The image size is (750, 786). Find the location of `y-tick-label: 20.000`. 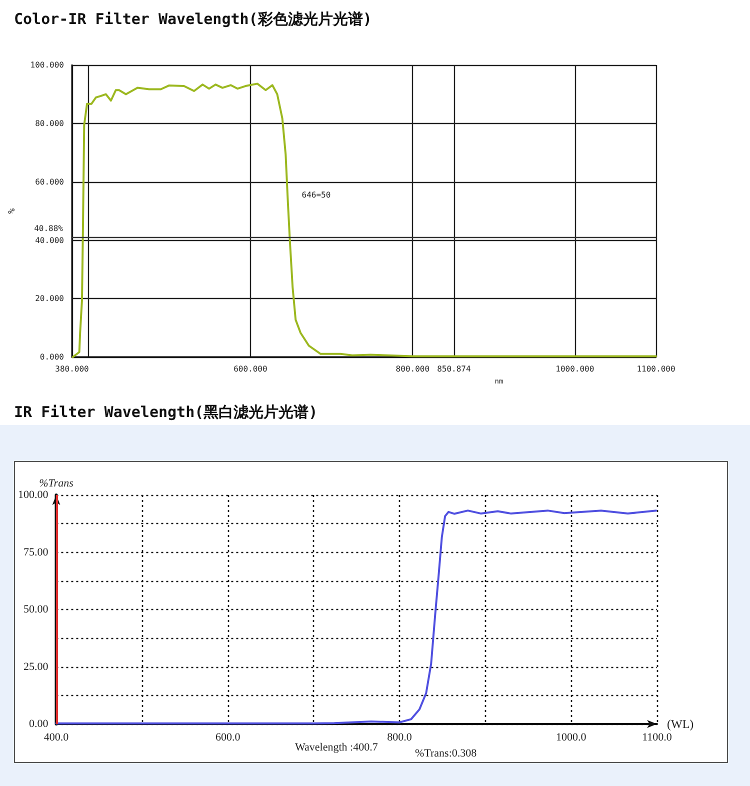

y-tick-label: 20.000 is located at coordinates (49, 299).